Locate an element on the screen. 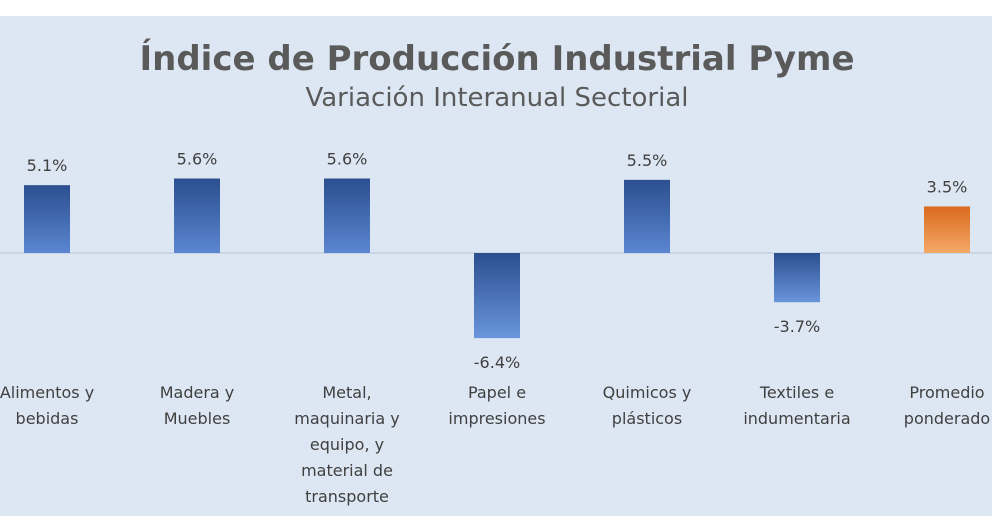  category-label-4-0: Quimicos y is located at coordinates (647, 392).